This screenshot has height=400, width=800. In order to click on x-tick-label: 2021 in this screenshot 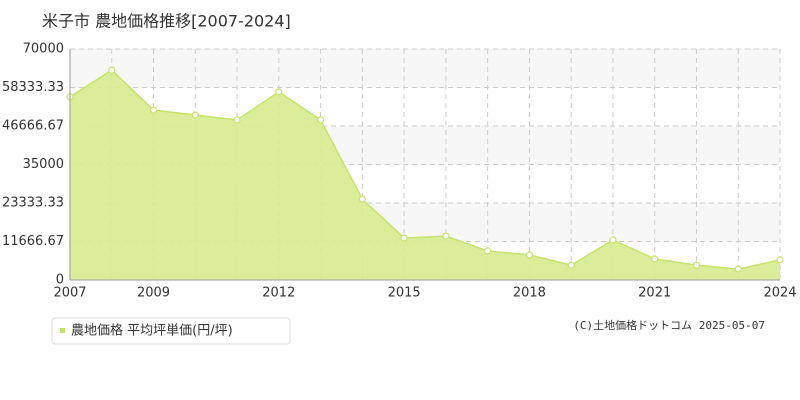, I will do `click(654, 293)`.